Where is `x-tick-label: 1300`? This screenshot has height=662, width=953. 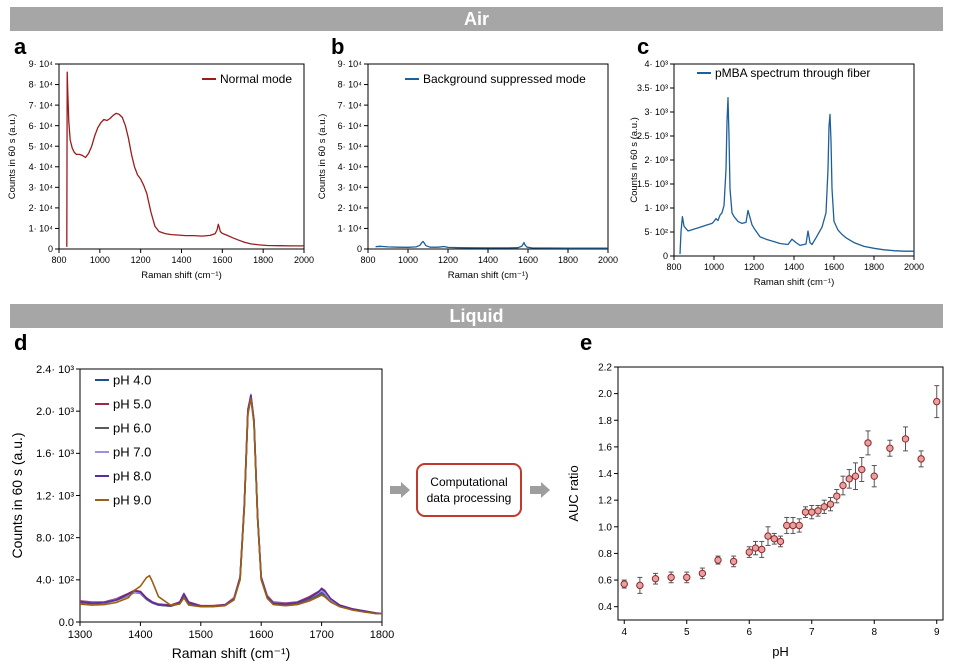 x-tick-label: 1300 is located at coordinates (80, 635).